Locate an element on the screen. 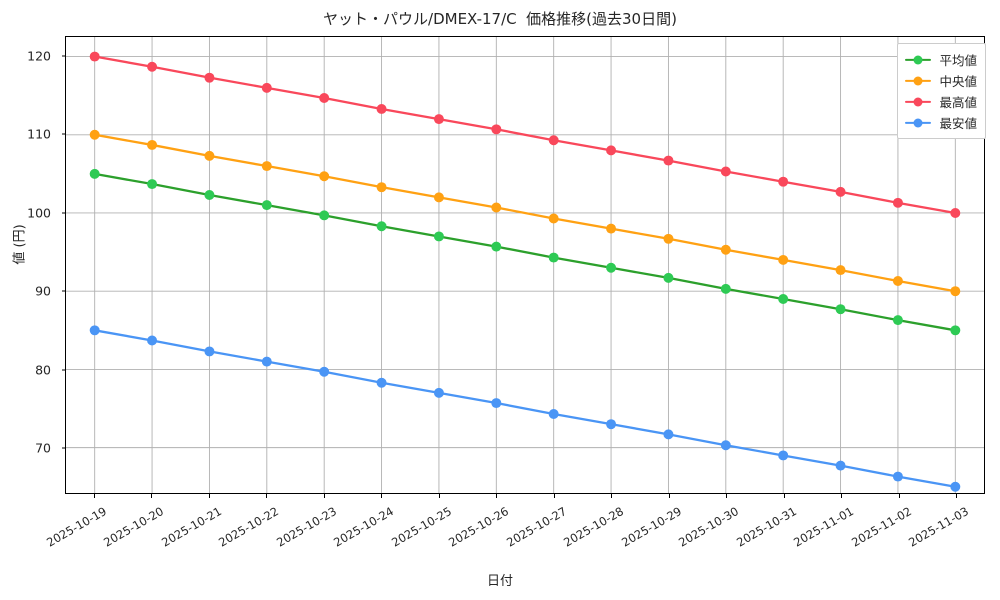  y-axis-label: 値 (円) is located at coordinates (20, 244).